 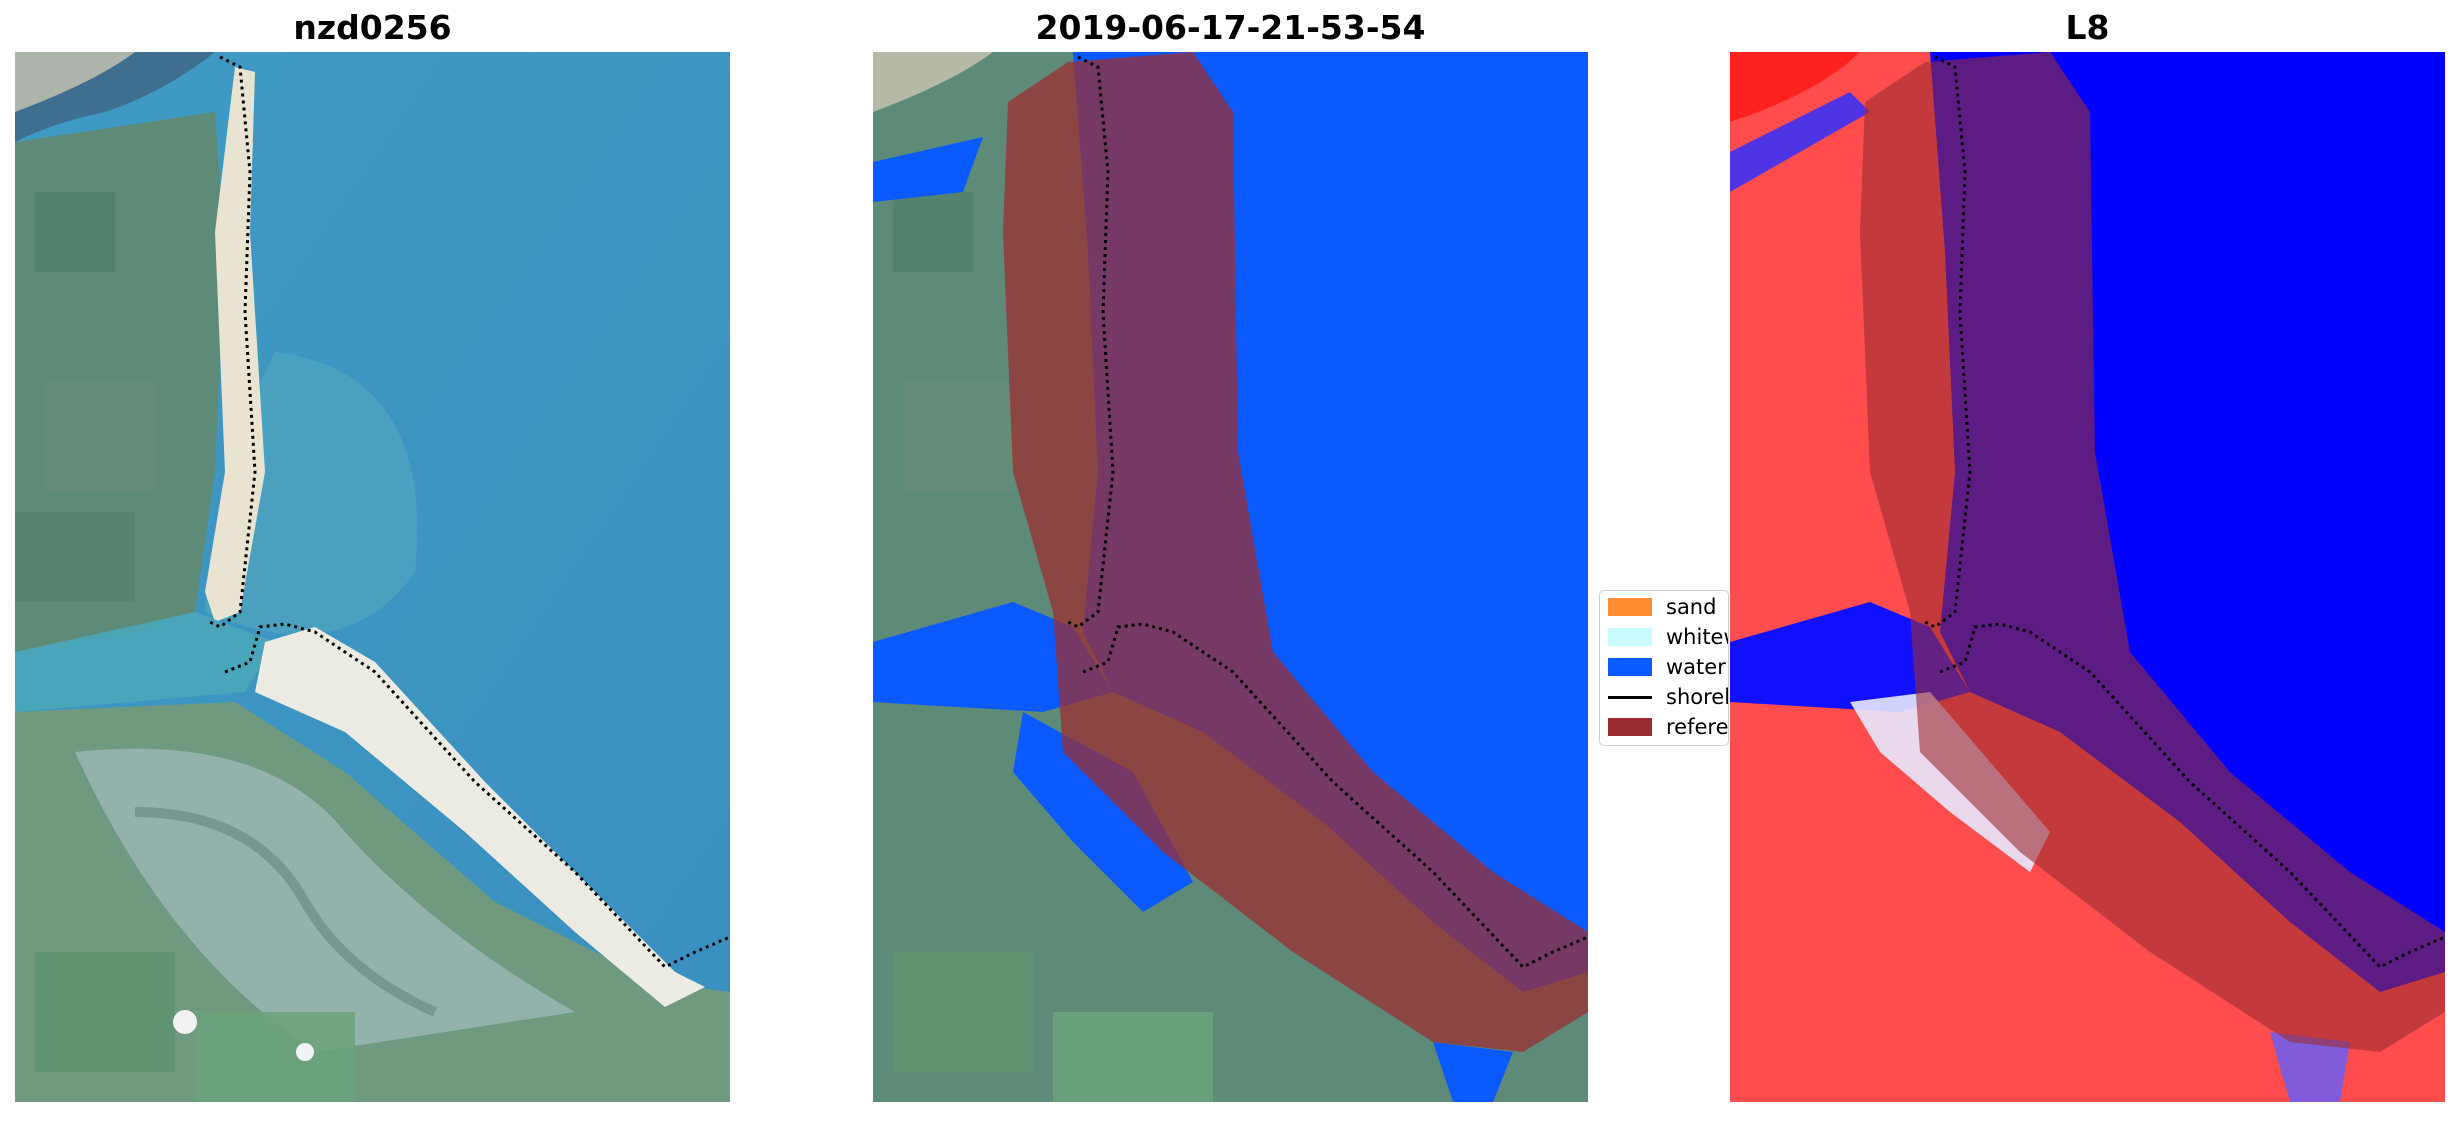 What do you see at coordinates (1630, 697) in the screenshot?
I see `legend-line-shoreline` at bounding box center [1630, 697].